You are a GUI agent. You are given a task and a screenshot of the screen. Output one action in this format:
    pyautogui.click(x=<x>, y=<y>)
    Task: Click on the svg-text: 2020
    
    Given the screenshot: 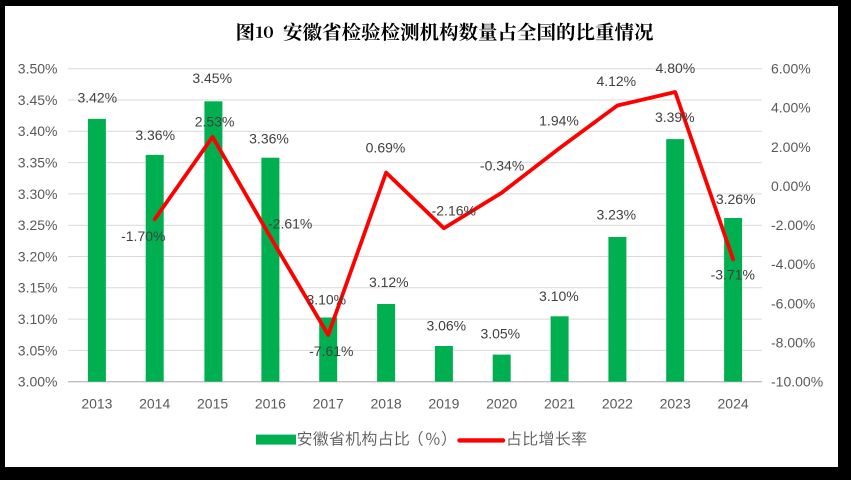 What is the action you would take?
    pyautogui.click(x=501, y=403)
    